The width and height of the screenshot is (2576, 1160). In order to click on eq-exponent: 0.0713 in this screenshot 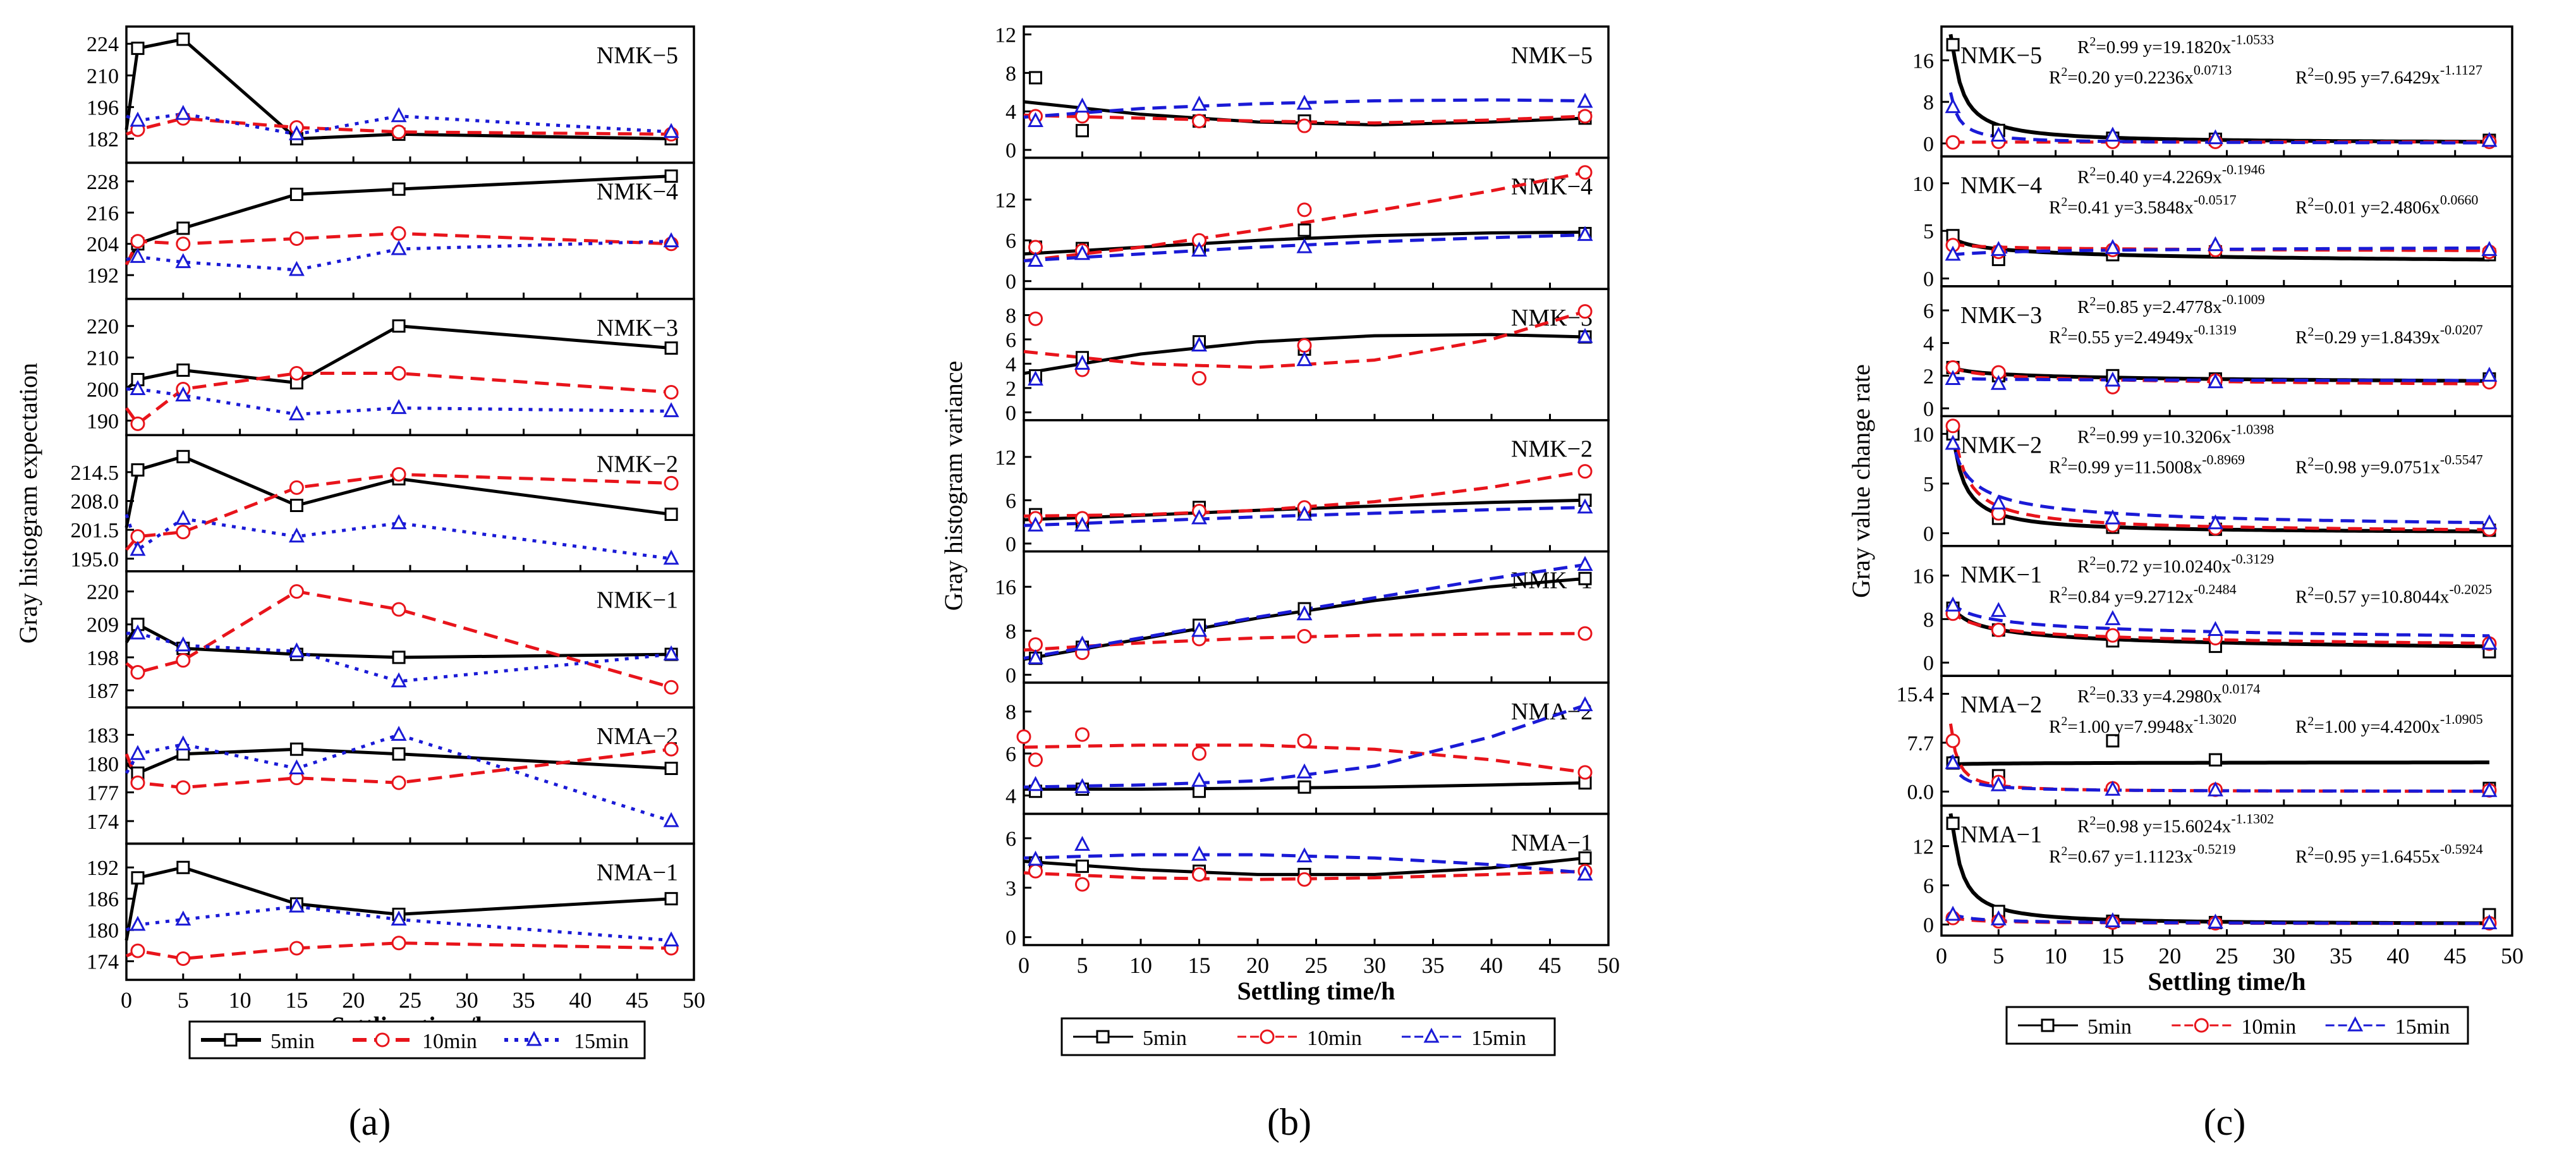, I will do `click(2213, 70)`.